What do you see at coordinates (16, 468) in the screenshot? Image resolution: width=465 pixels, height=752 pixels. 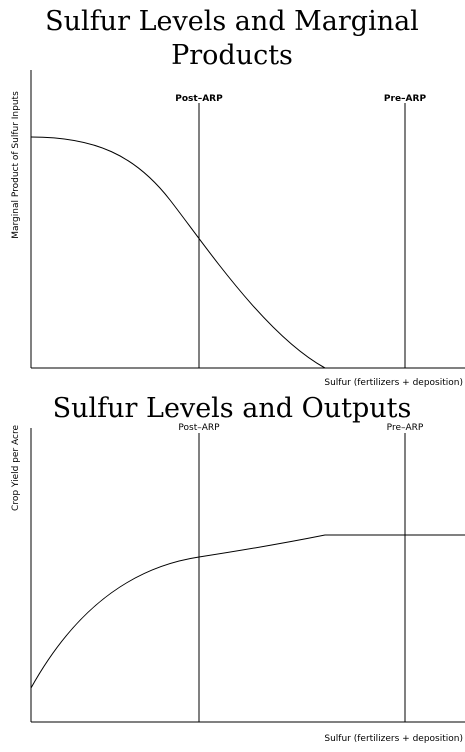 I see `y-axis-label: Crop Yield per Acre` at bounding box center [16, 468].